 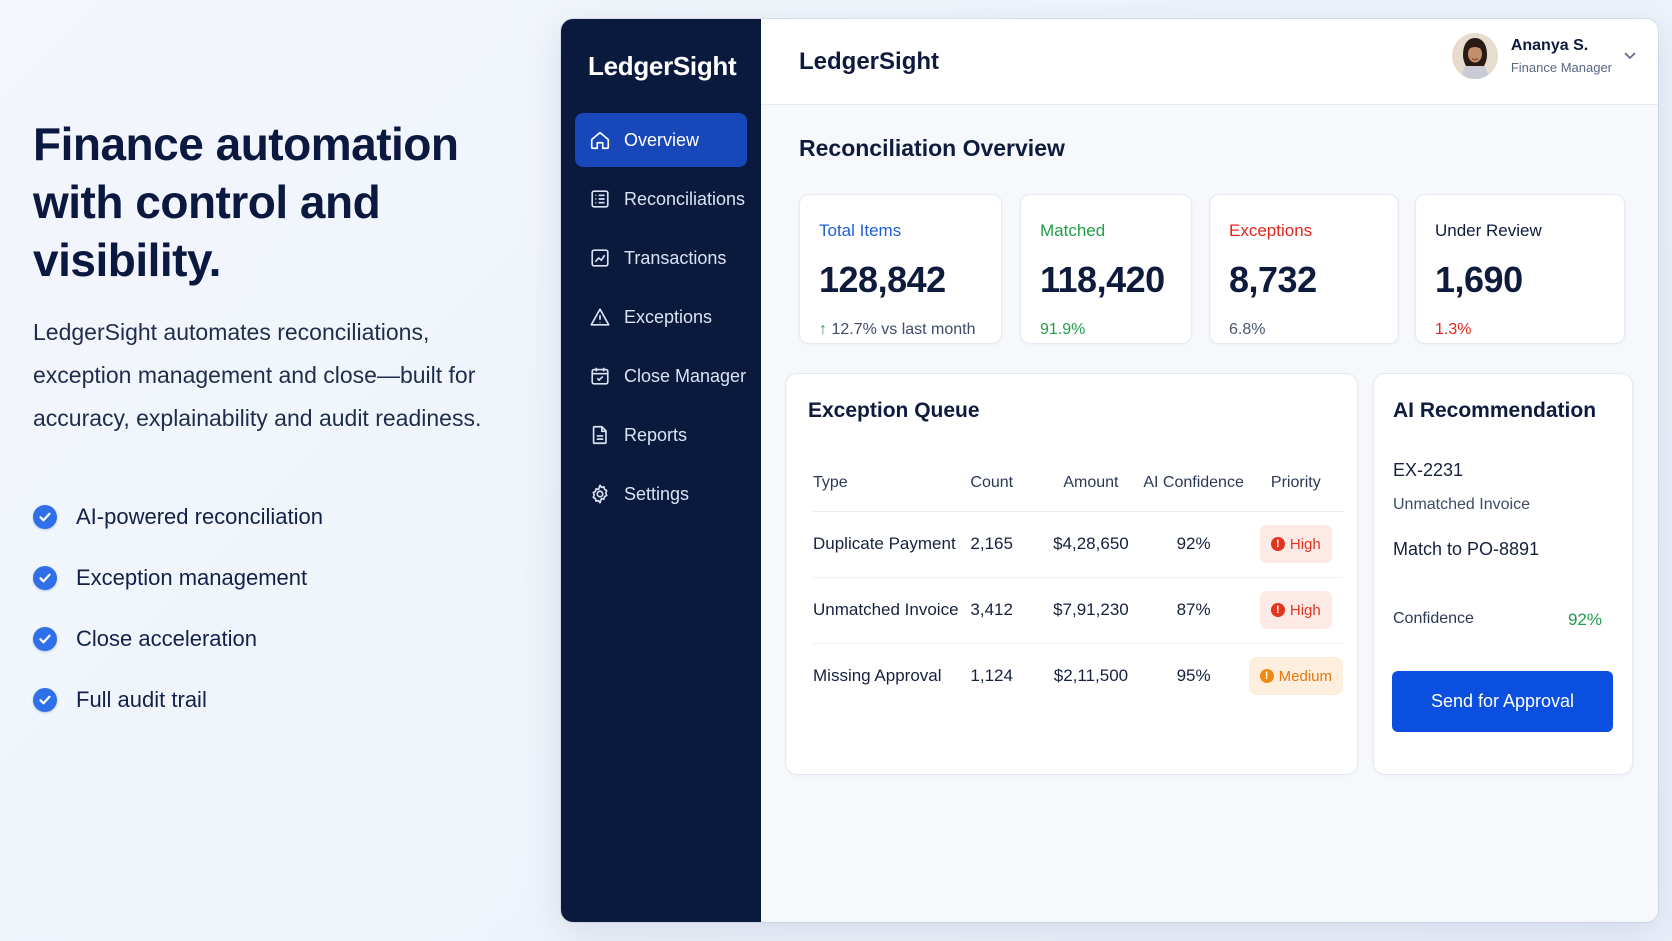 I want to click on arrow-up-icon: ↑, so click(x=823, y=329).